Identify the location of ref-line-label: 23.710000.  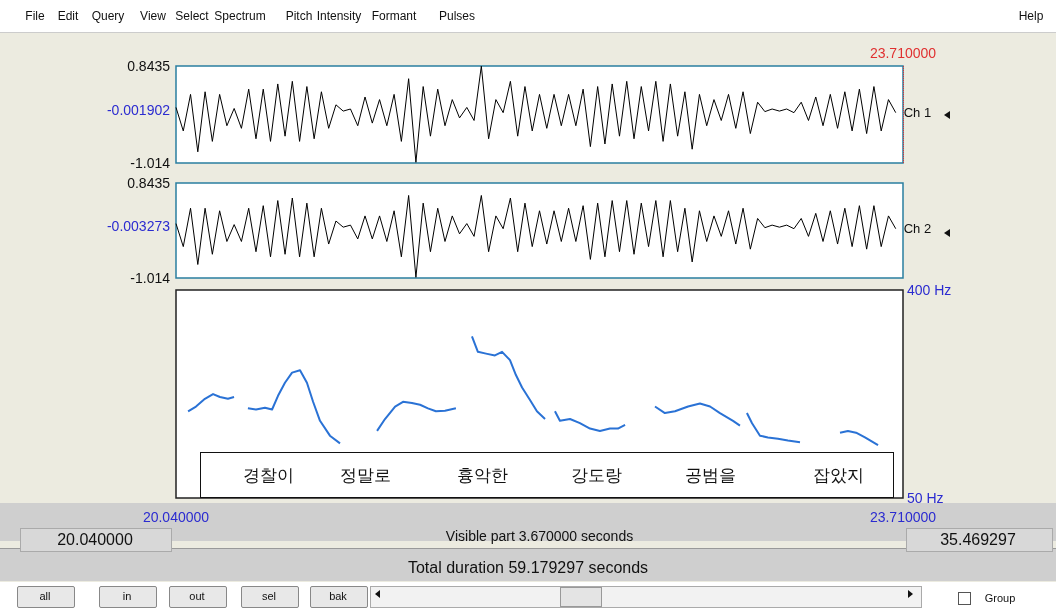
(903, 53).